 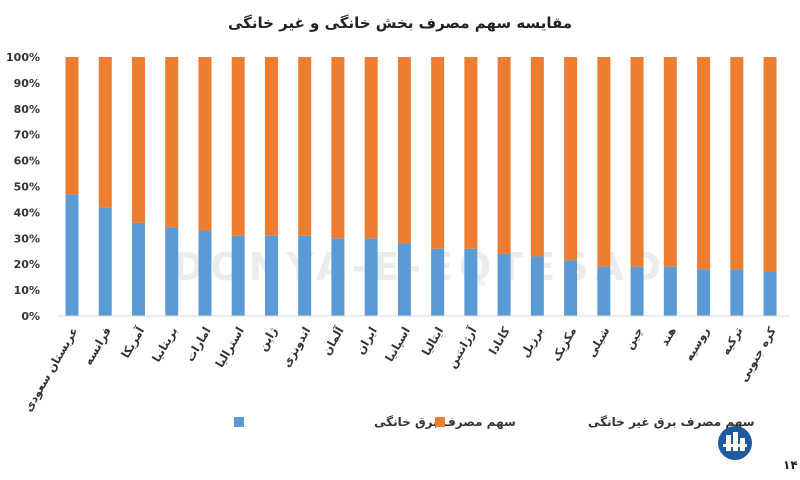 What do you see at coordinates (432, 342) in the screenshot?
I see `x-tick-label: ایتالیا` at bounding box center [432, 342].